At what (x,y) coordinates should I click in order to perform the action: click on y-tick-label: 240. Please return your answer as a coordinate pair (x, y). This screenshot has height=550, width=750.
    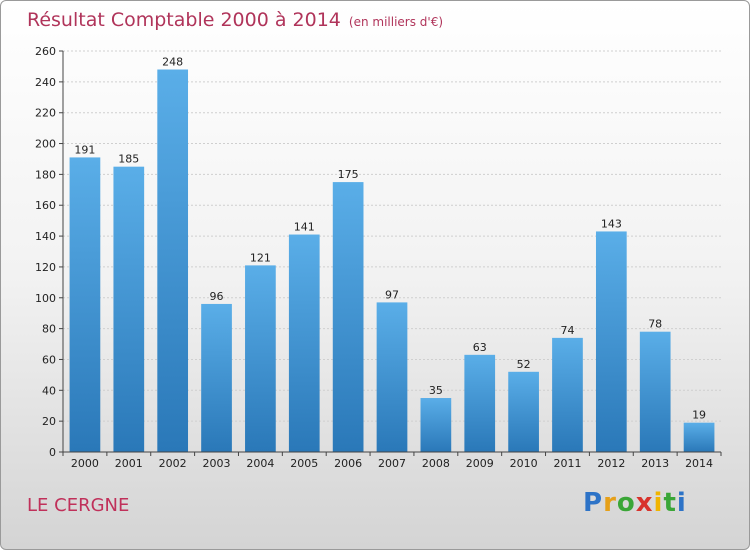
    Looking at the image, I should click on (45, 82).